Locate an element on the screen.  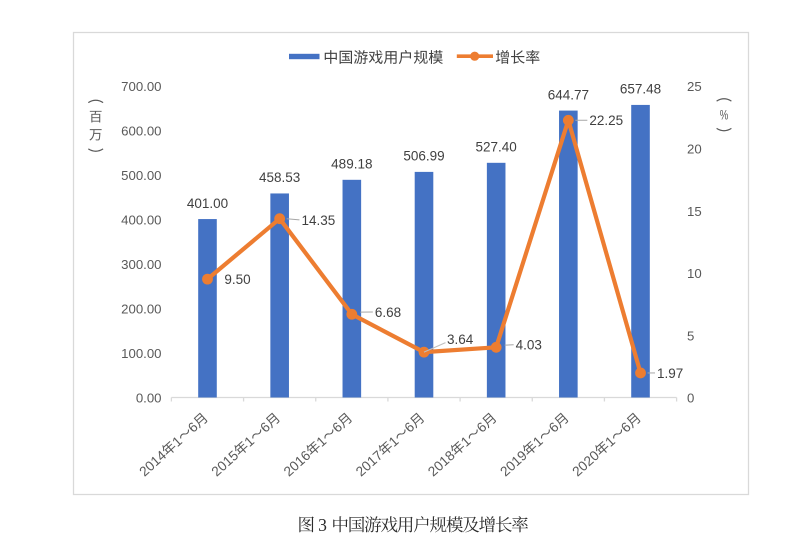
svg-text: 25 is located at coordinates (694, 86).